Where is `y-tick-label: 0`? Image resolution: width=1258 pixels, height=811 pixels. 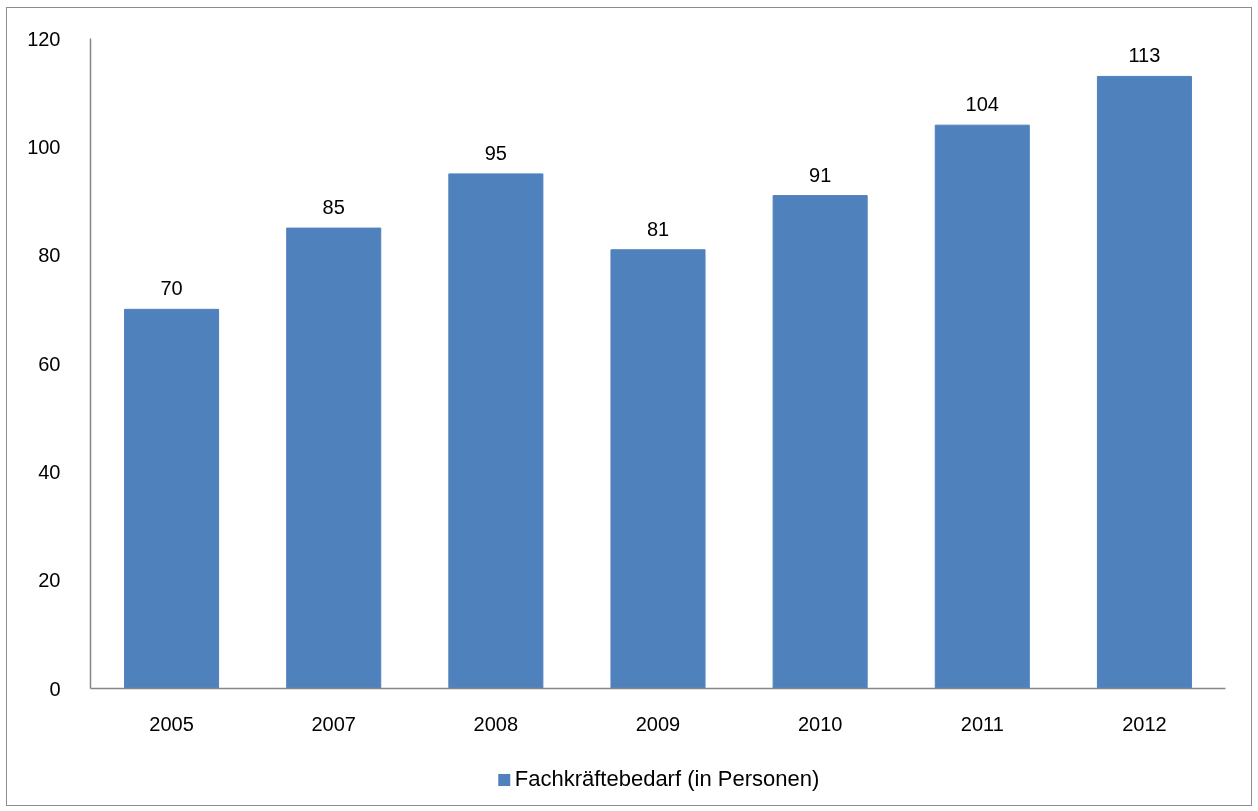 y-tick-label: 0 is located at coordinates (55, 688).